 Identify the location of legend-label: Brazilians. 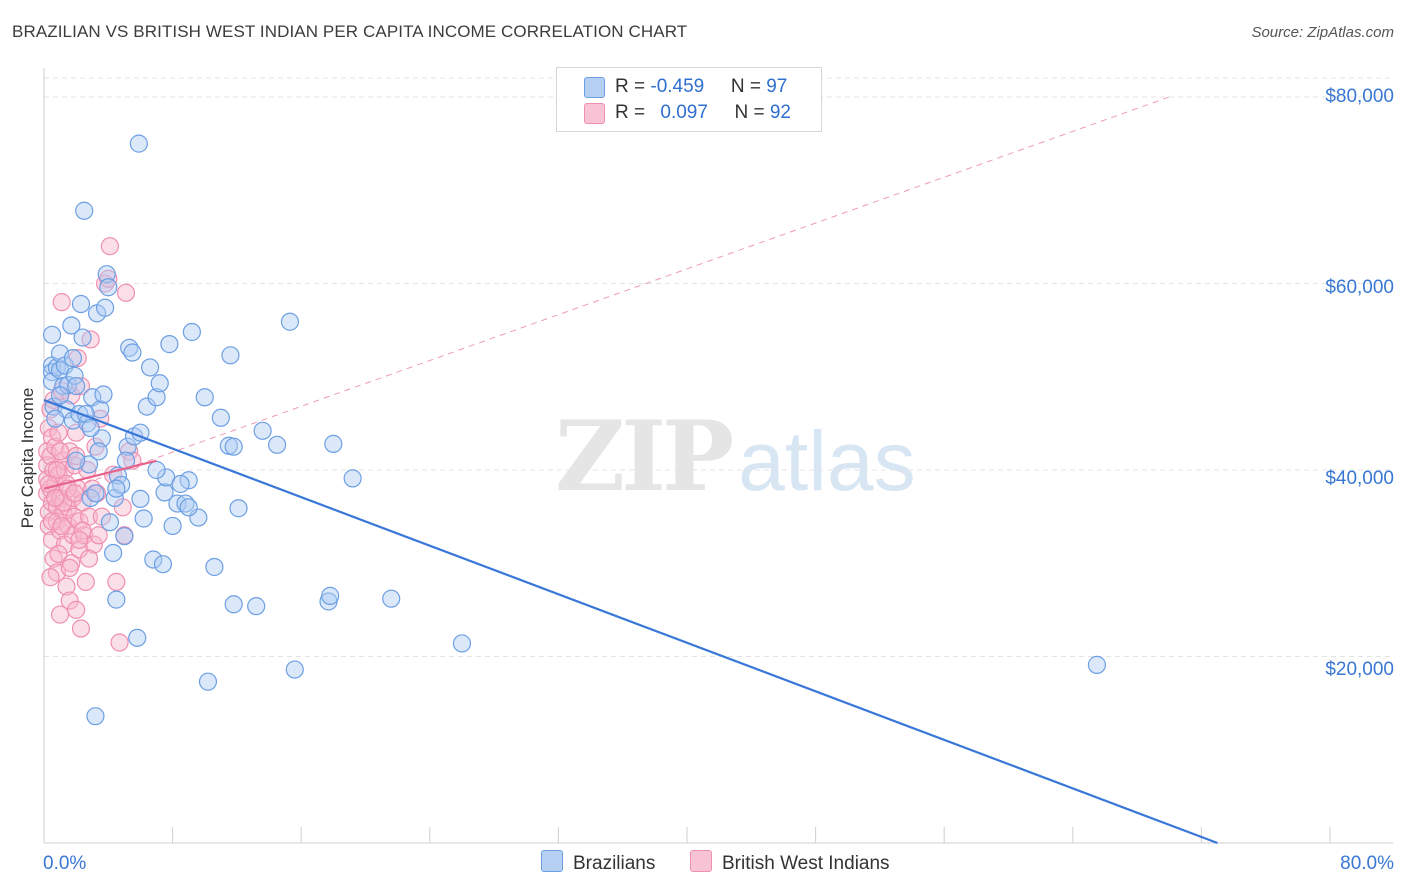
(614, 863).